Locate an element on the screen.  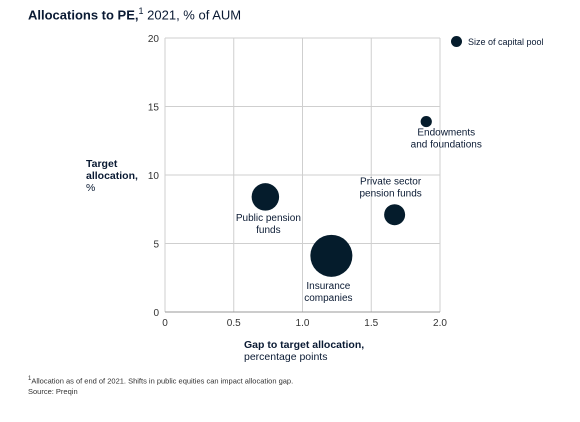
y-tick-label: 15 is located at coordinates (154, 108).